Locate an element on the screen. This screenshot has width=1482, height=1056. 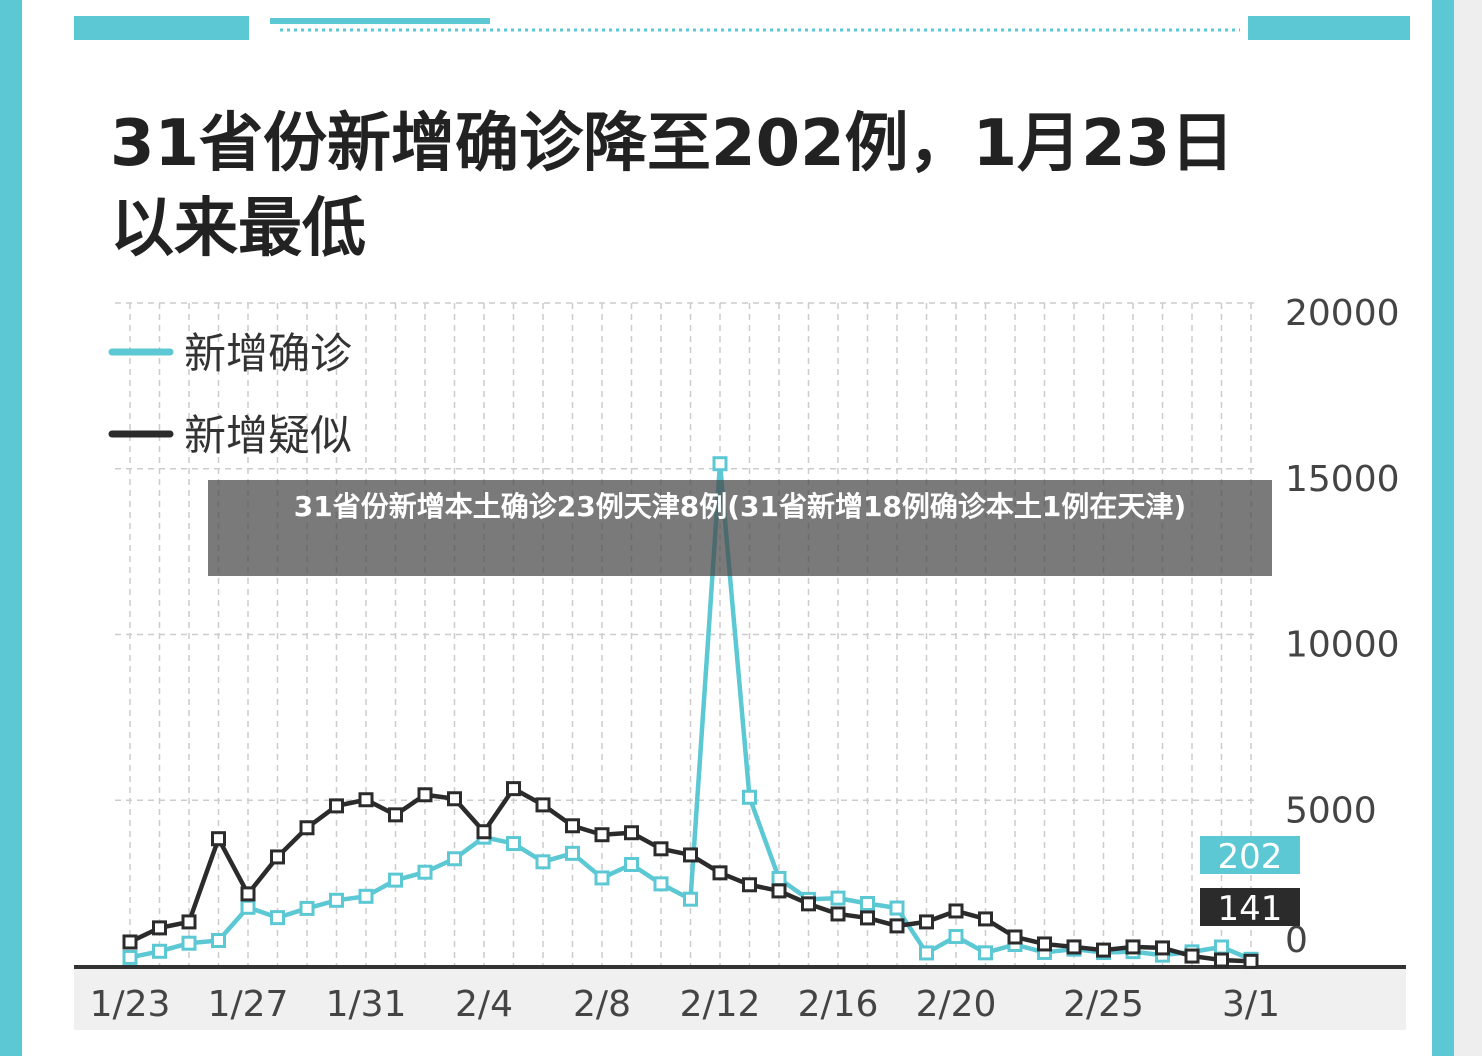
x-tick-label: 2/20 is located at coordinates (956, 1004).